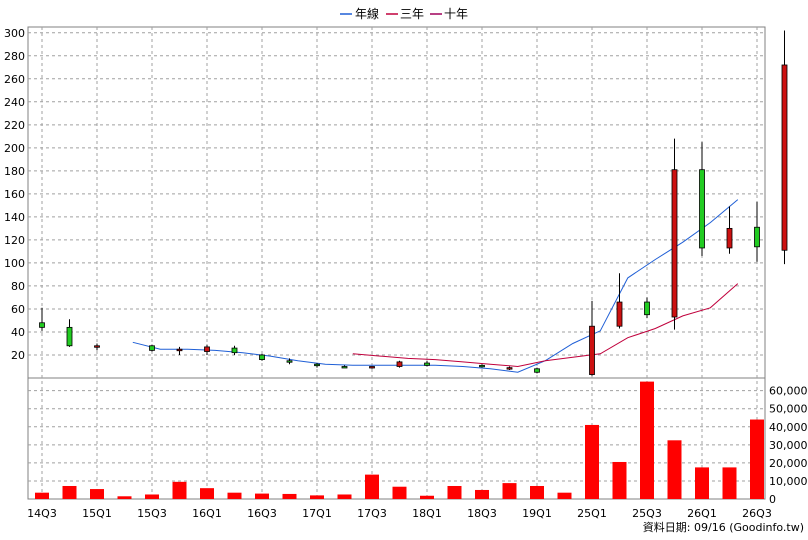  What do you see at coordinates (788, 409) in the screenshot?
I see `volume-tick-label: 50,000` at bounding box center [788, 409].